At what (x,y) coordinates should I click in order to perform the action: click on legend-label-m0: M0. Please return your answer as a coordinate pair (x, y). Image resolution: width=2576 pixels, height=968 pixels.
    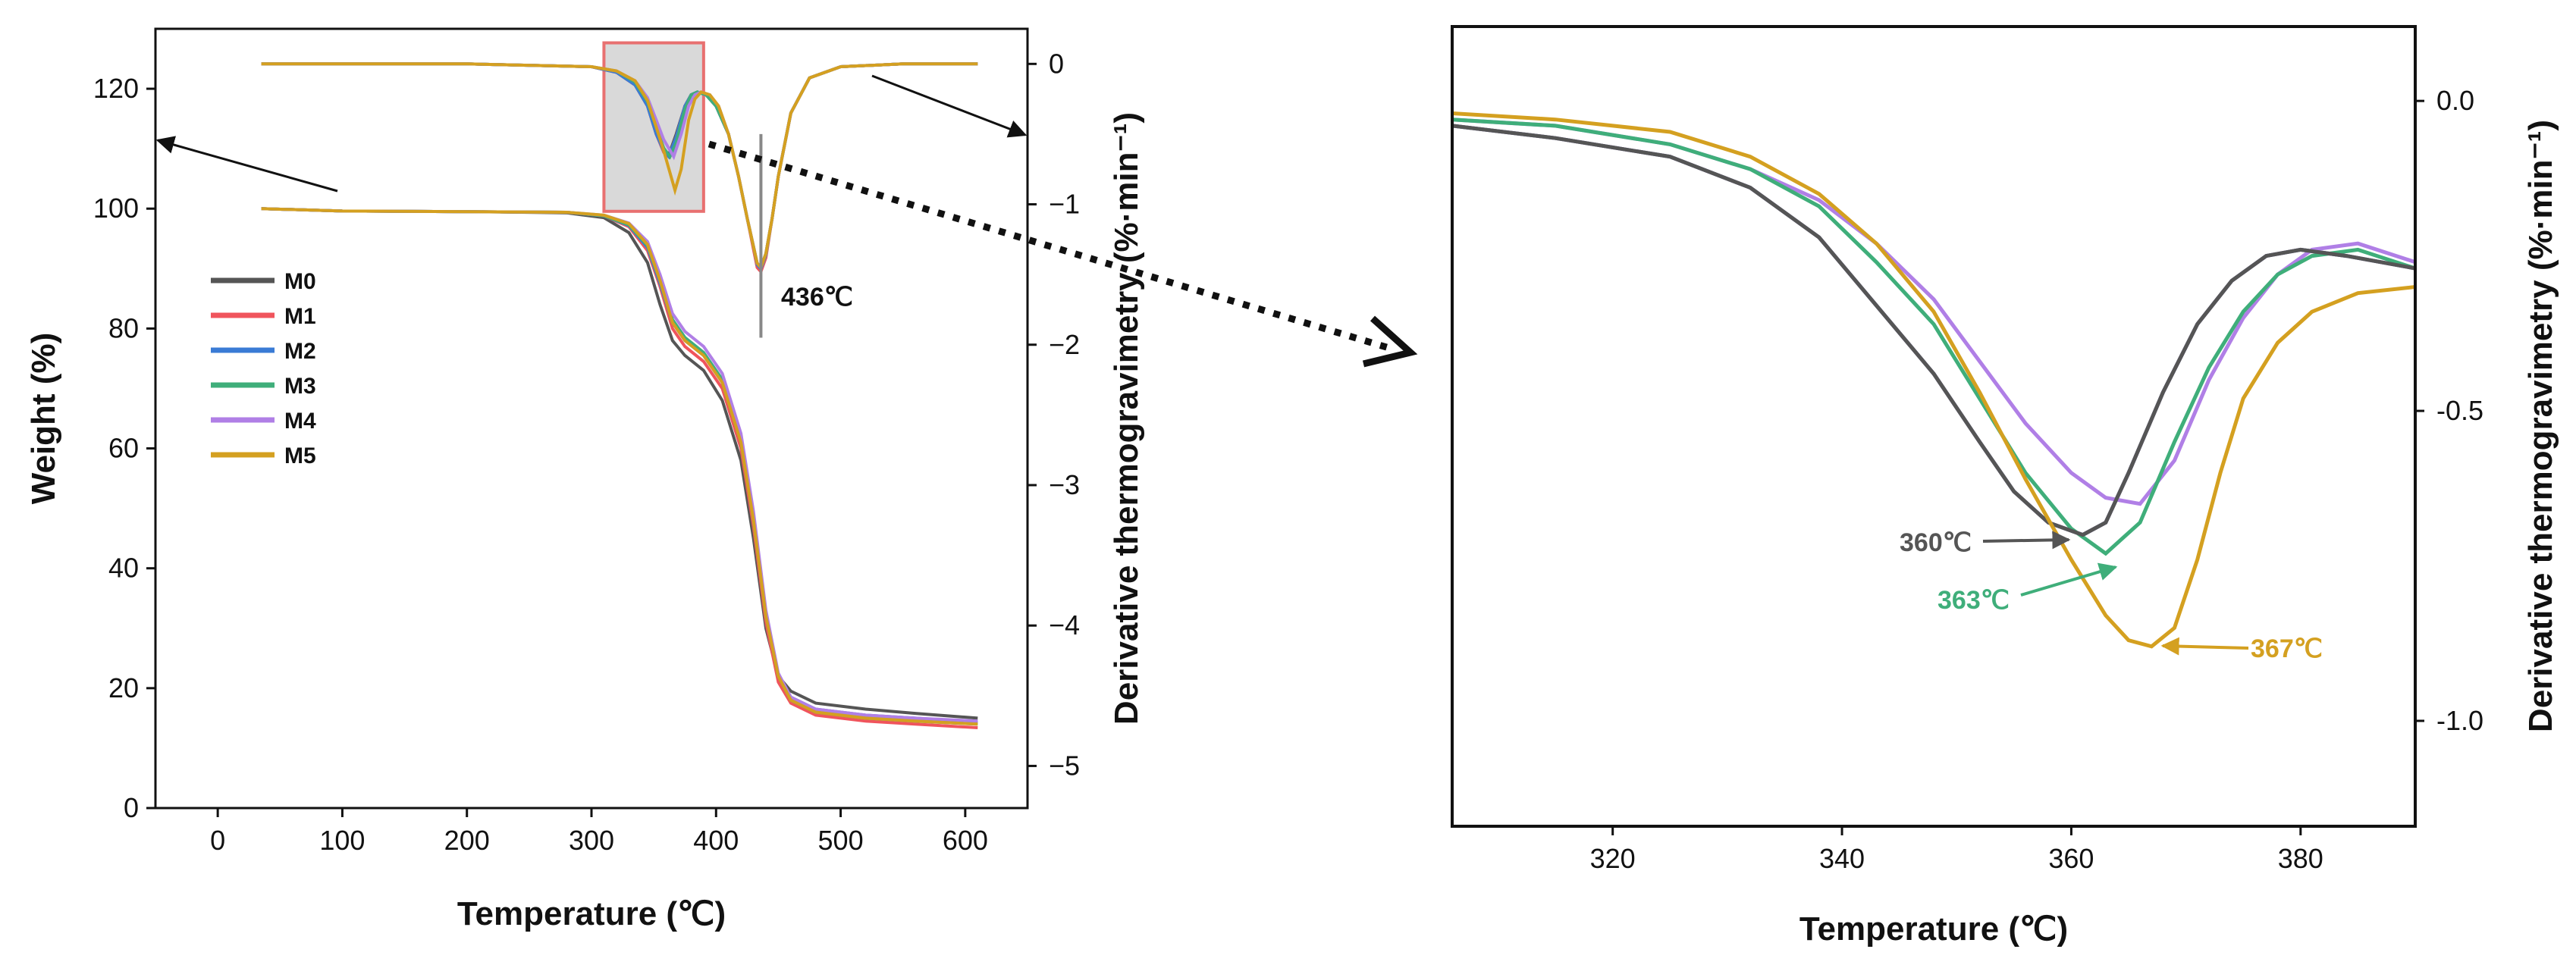
    Looking at the image, I should click on (300, 281).